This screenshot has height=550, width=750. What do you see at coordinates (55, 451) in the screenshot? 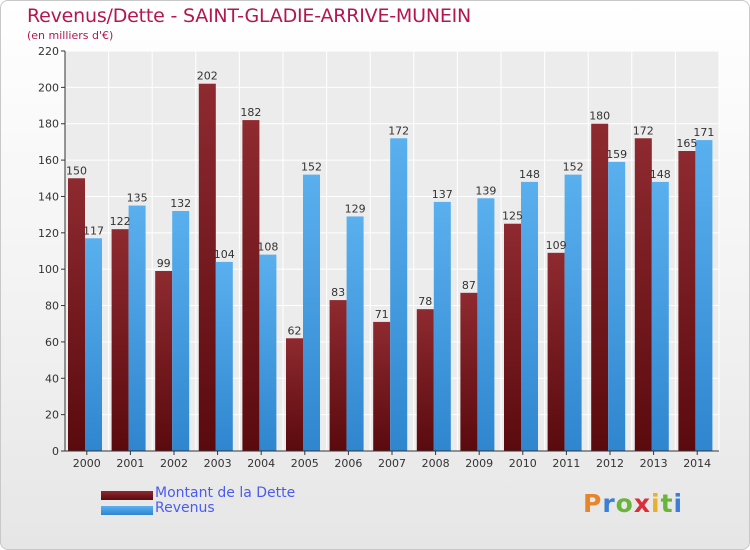
I see `y-tick-label: 0` at bounding box center [55, 451].